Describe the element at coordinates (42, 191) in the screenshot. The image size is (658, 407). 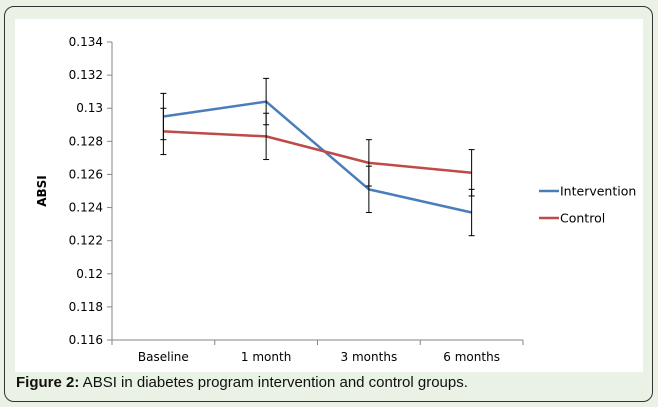
I see `y-axis-title: ABSI` at that location.